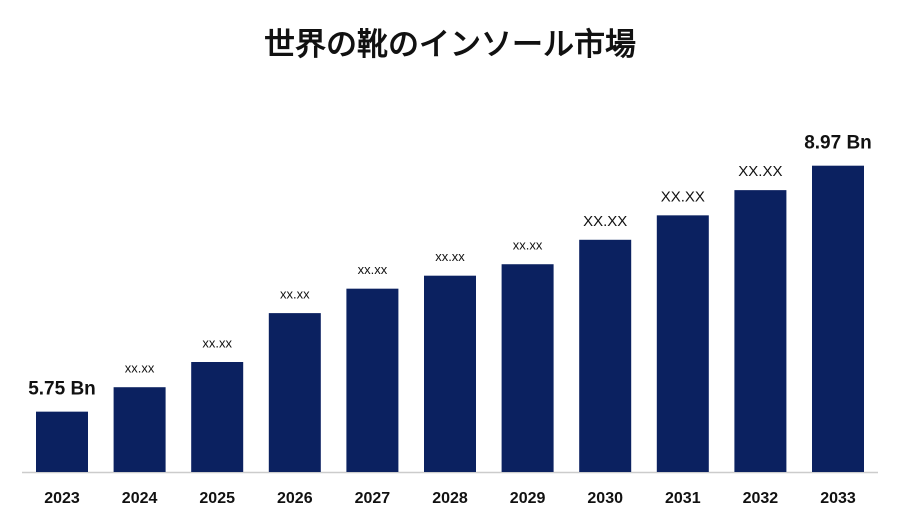 The image size is (900, 525). I want to click on x-tick-label: 2026, so click(295, 498).